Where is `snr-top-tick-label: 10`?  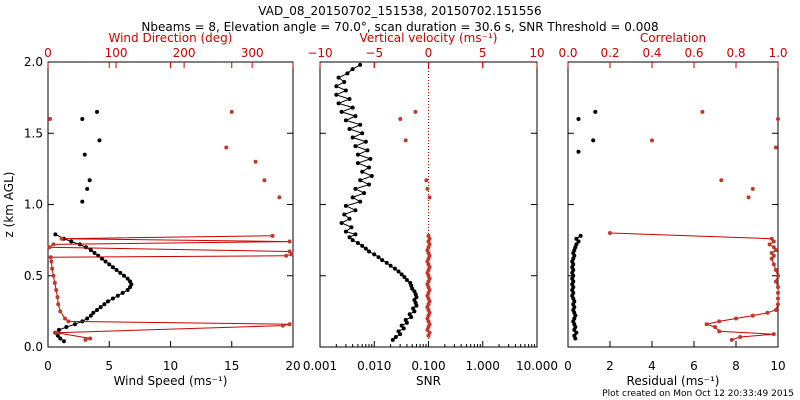
snr-top-tick-label: 10 is located at coordinates (536, 53).